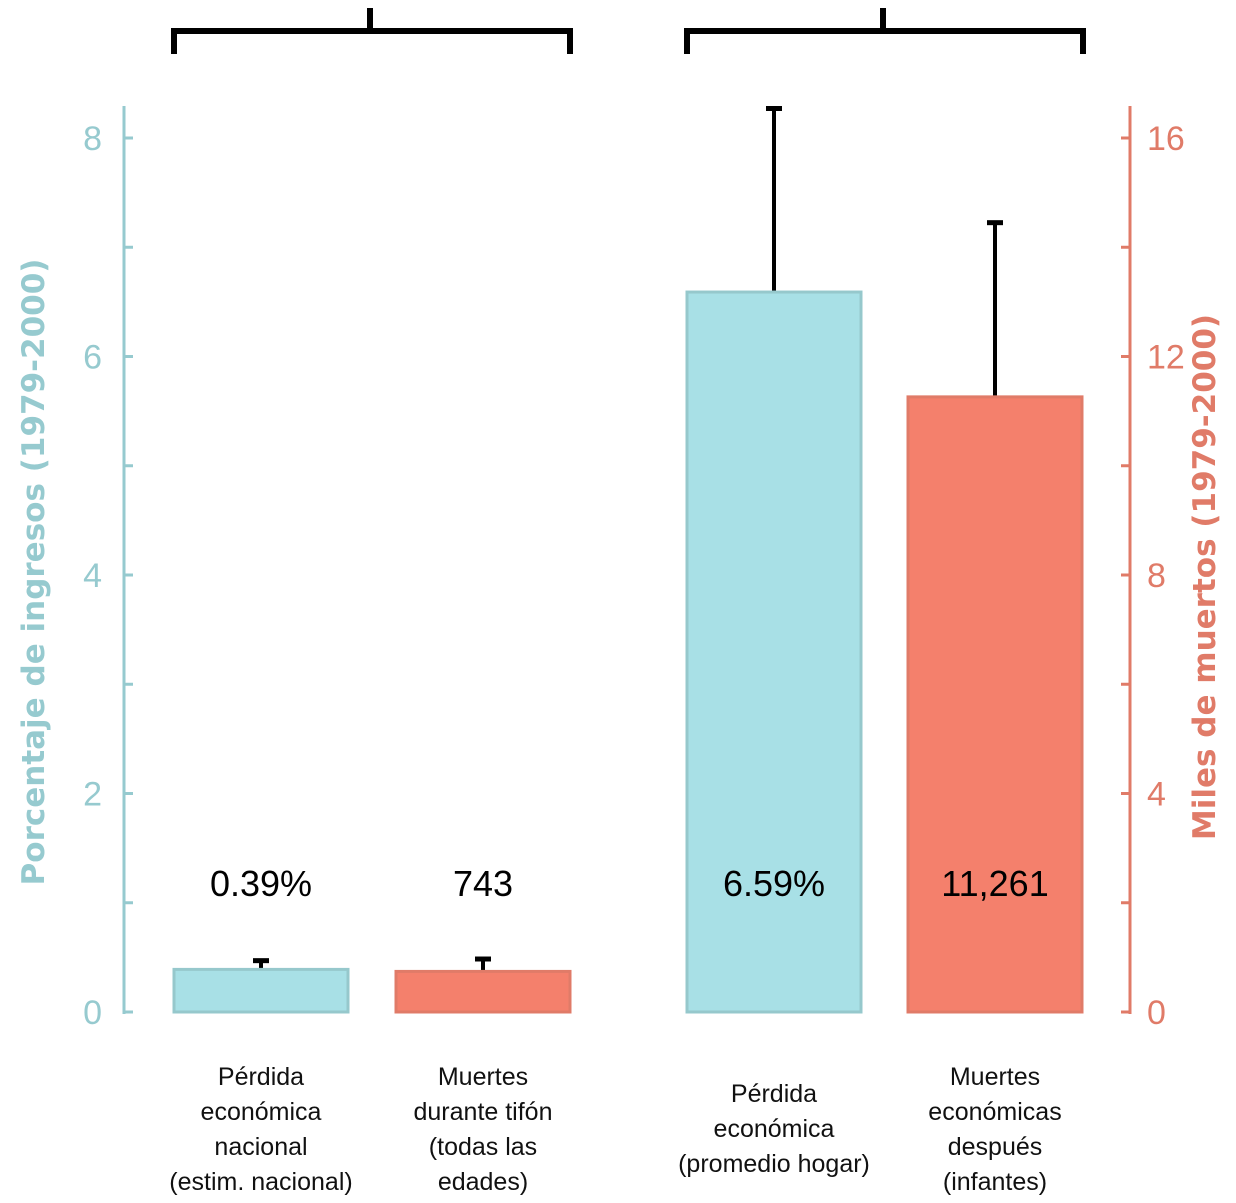 This screenshot has height=1203, width=1236. Describe the element at coordinates (483, 1147) in the screenshot. I see `category-label-line: (todas las` at that location.